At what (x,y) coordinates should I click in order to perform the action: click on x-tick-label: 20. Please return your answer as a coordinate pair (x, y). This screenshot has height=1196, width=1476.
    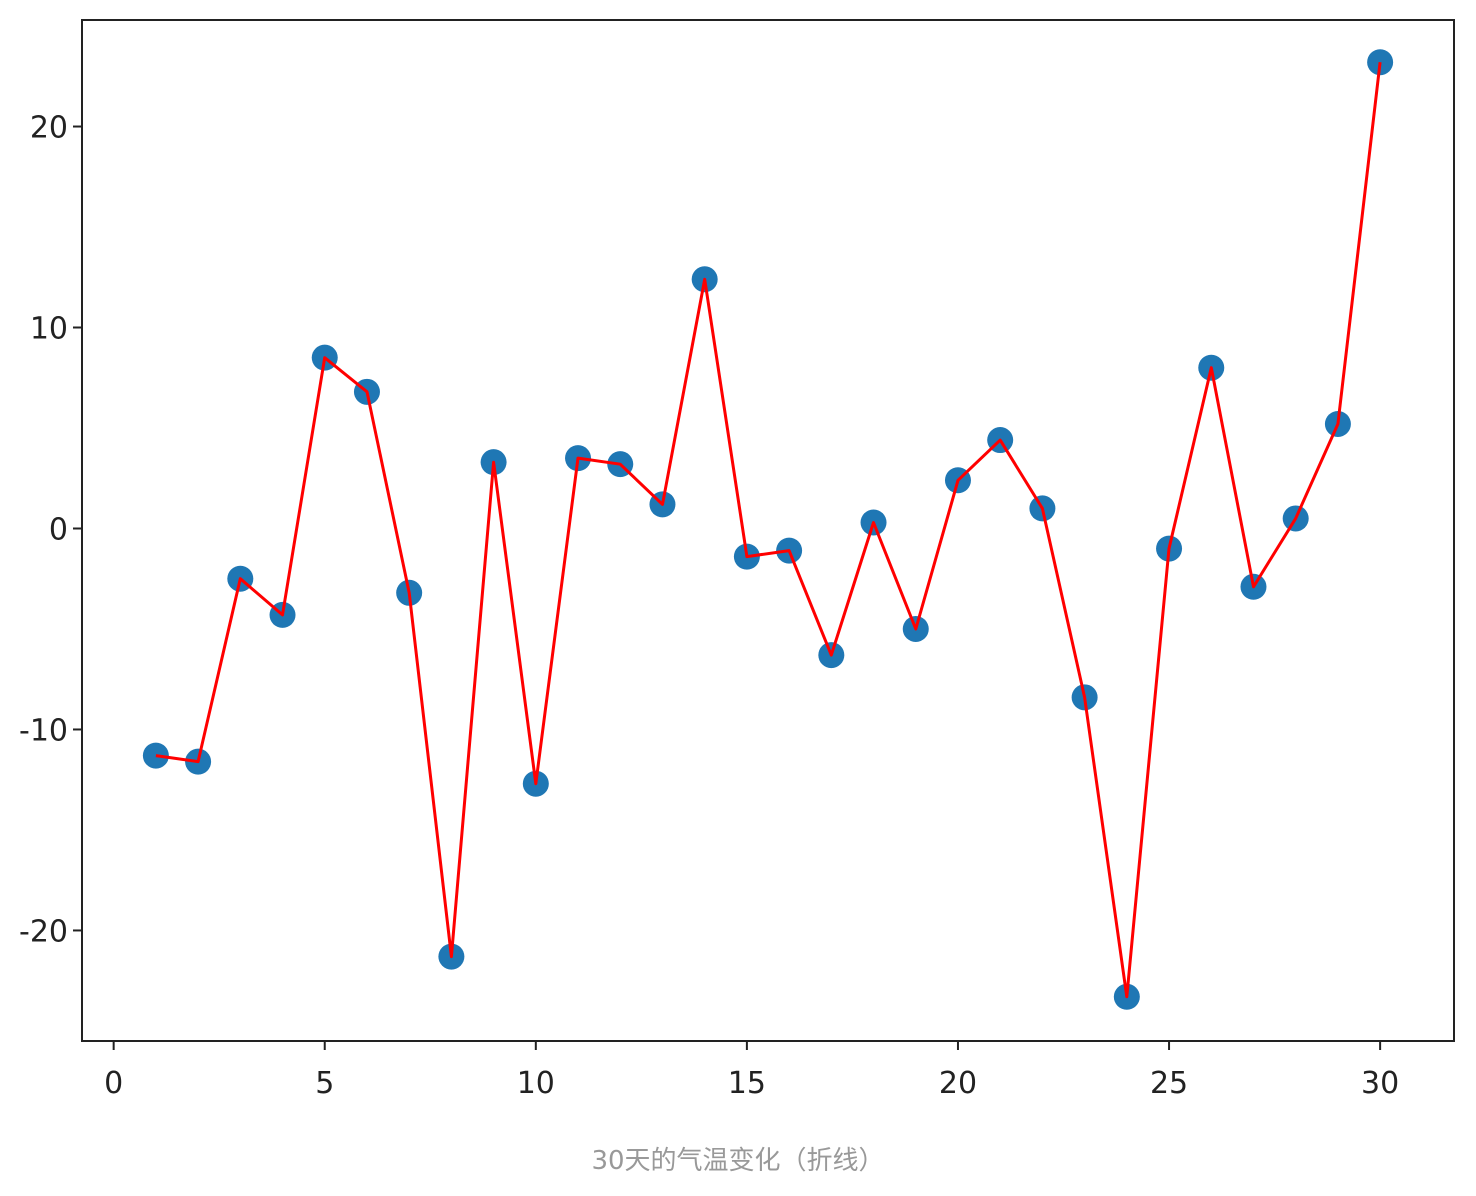
    Looking at the image, I should click on (958, 1083).